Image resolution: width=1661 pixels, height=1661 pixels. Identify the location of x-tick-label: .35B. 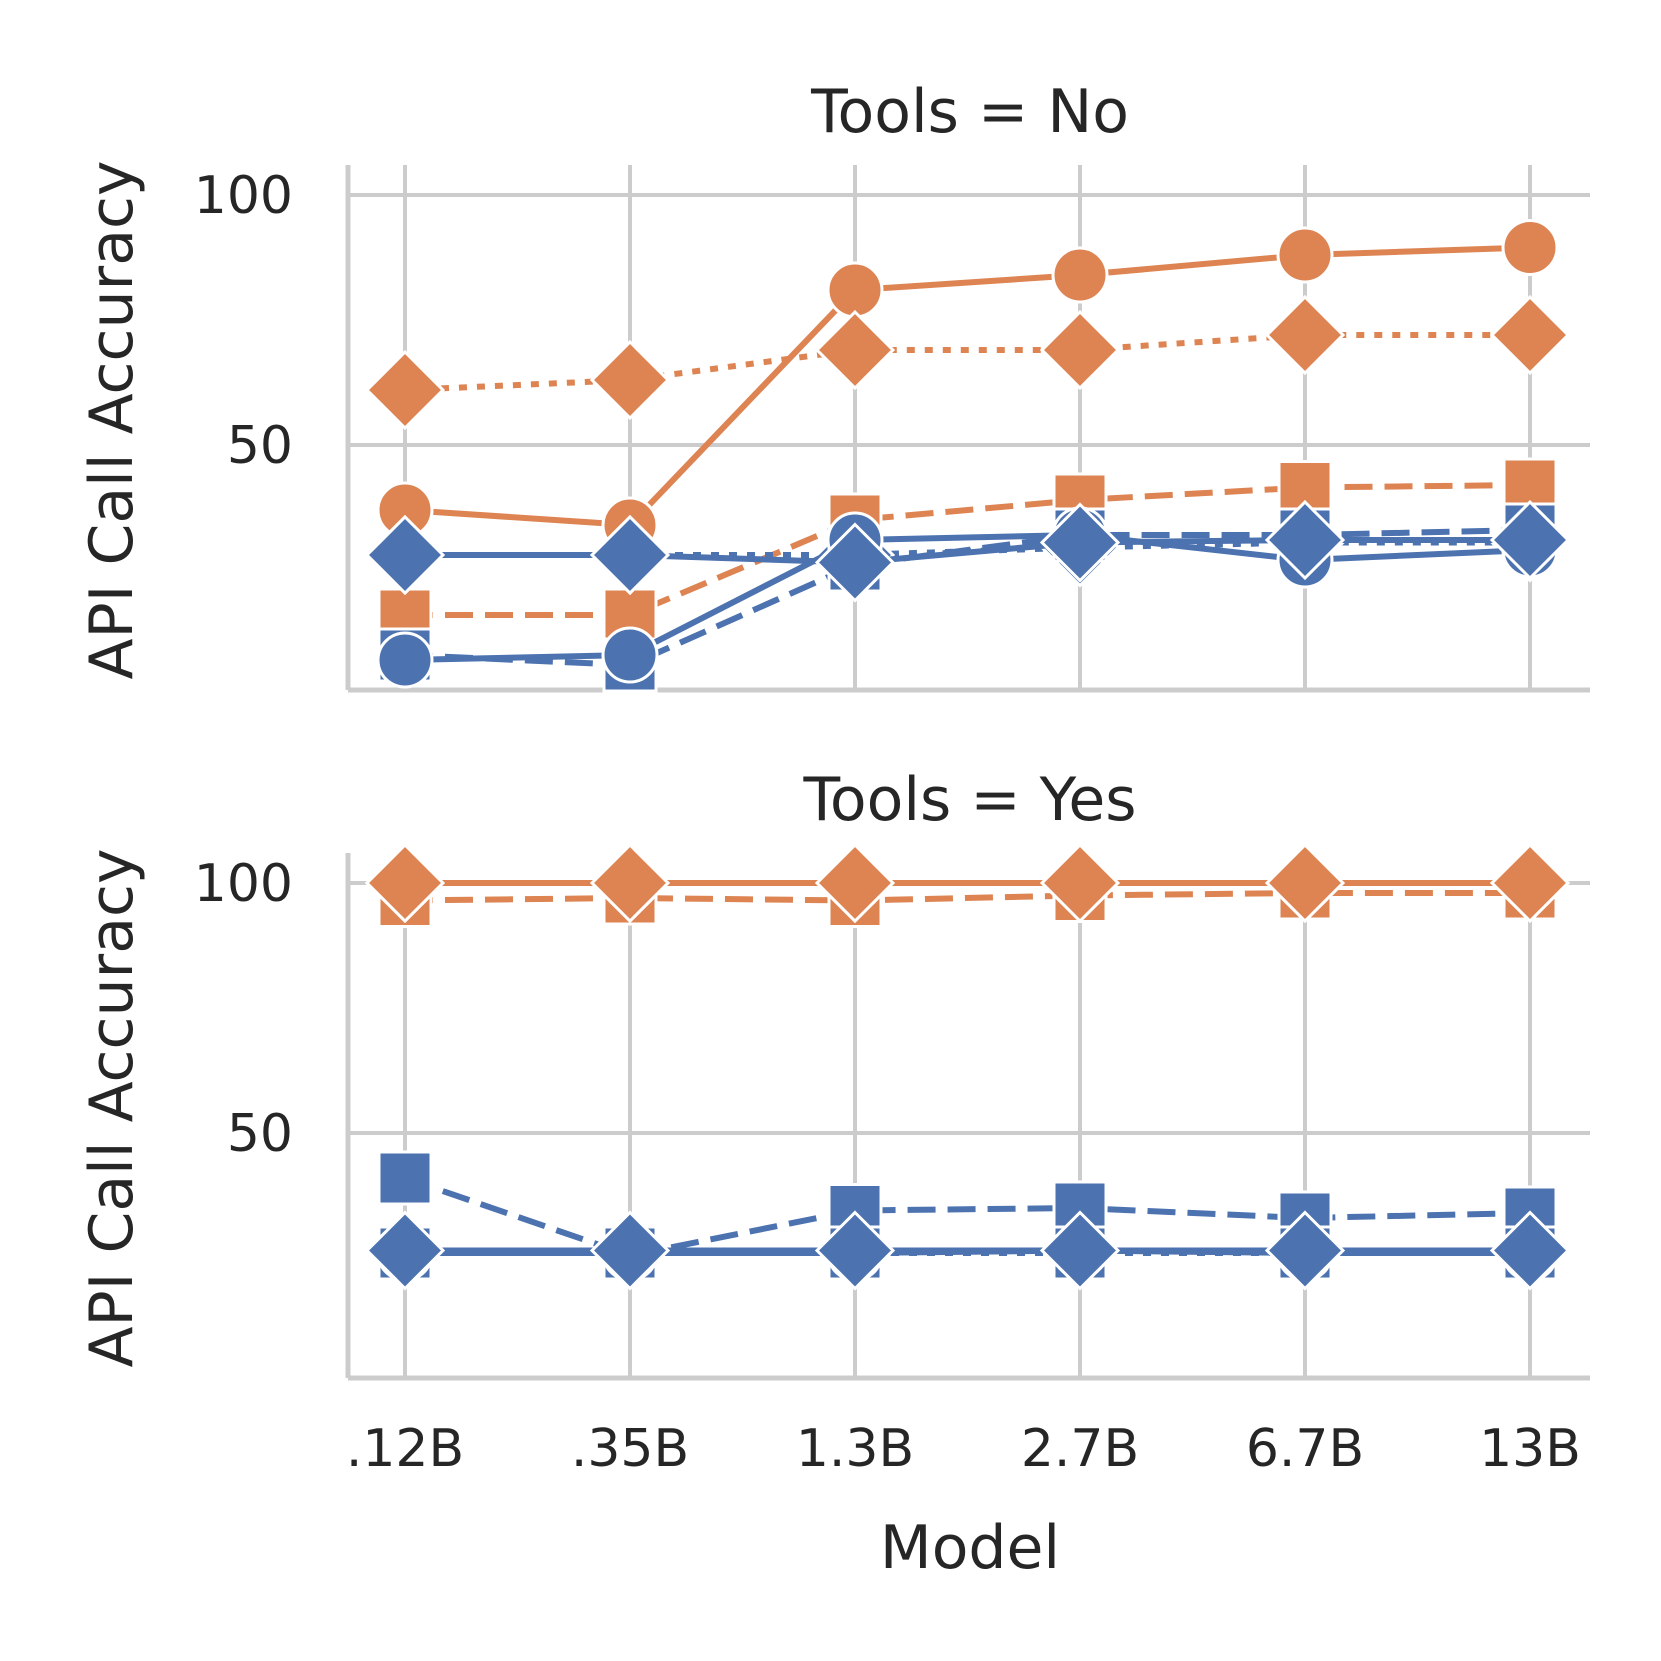
(630, 1449).